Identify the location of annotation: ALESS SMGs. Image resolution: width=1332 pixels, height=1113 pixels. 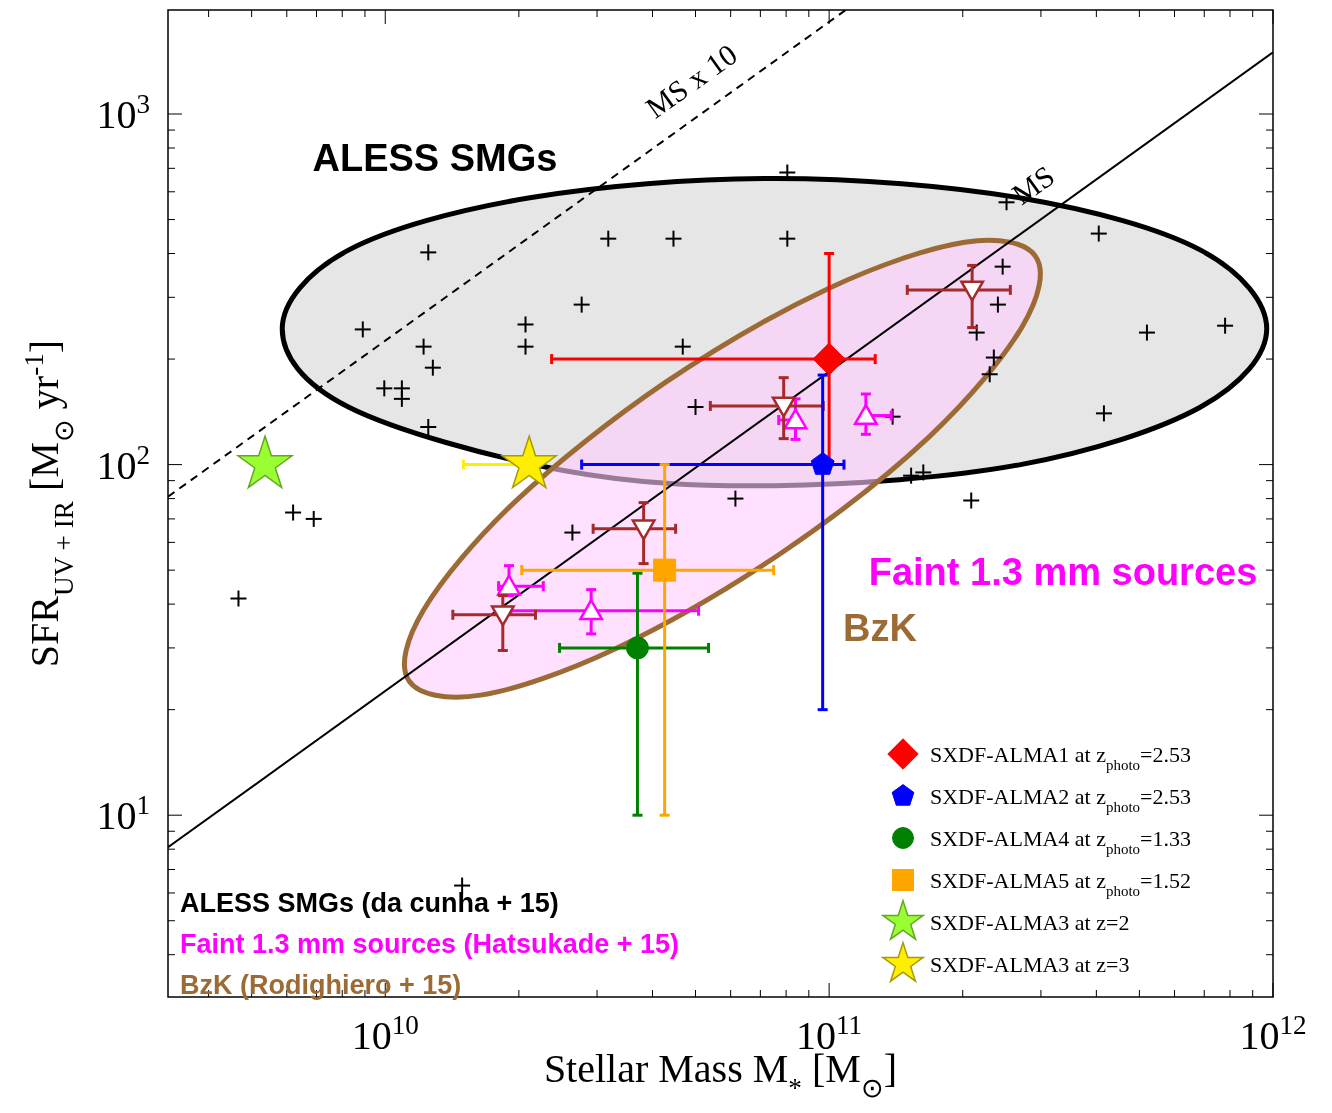
(435, 158).